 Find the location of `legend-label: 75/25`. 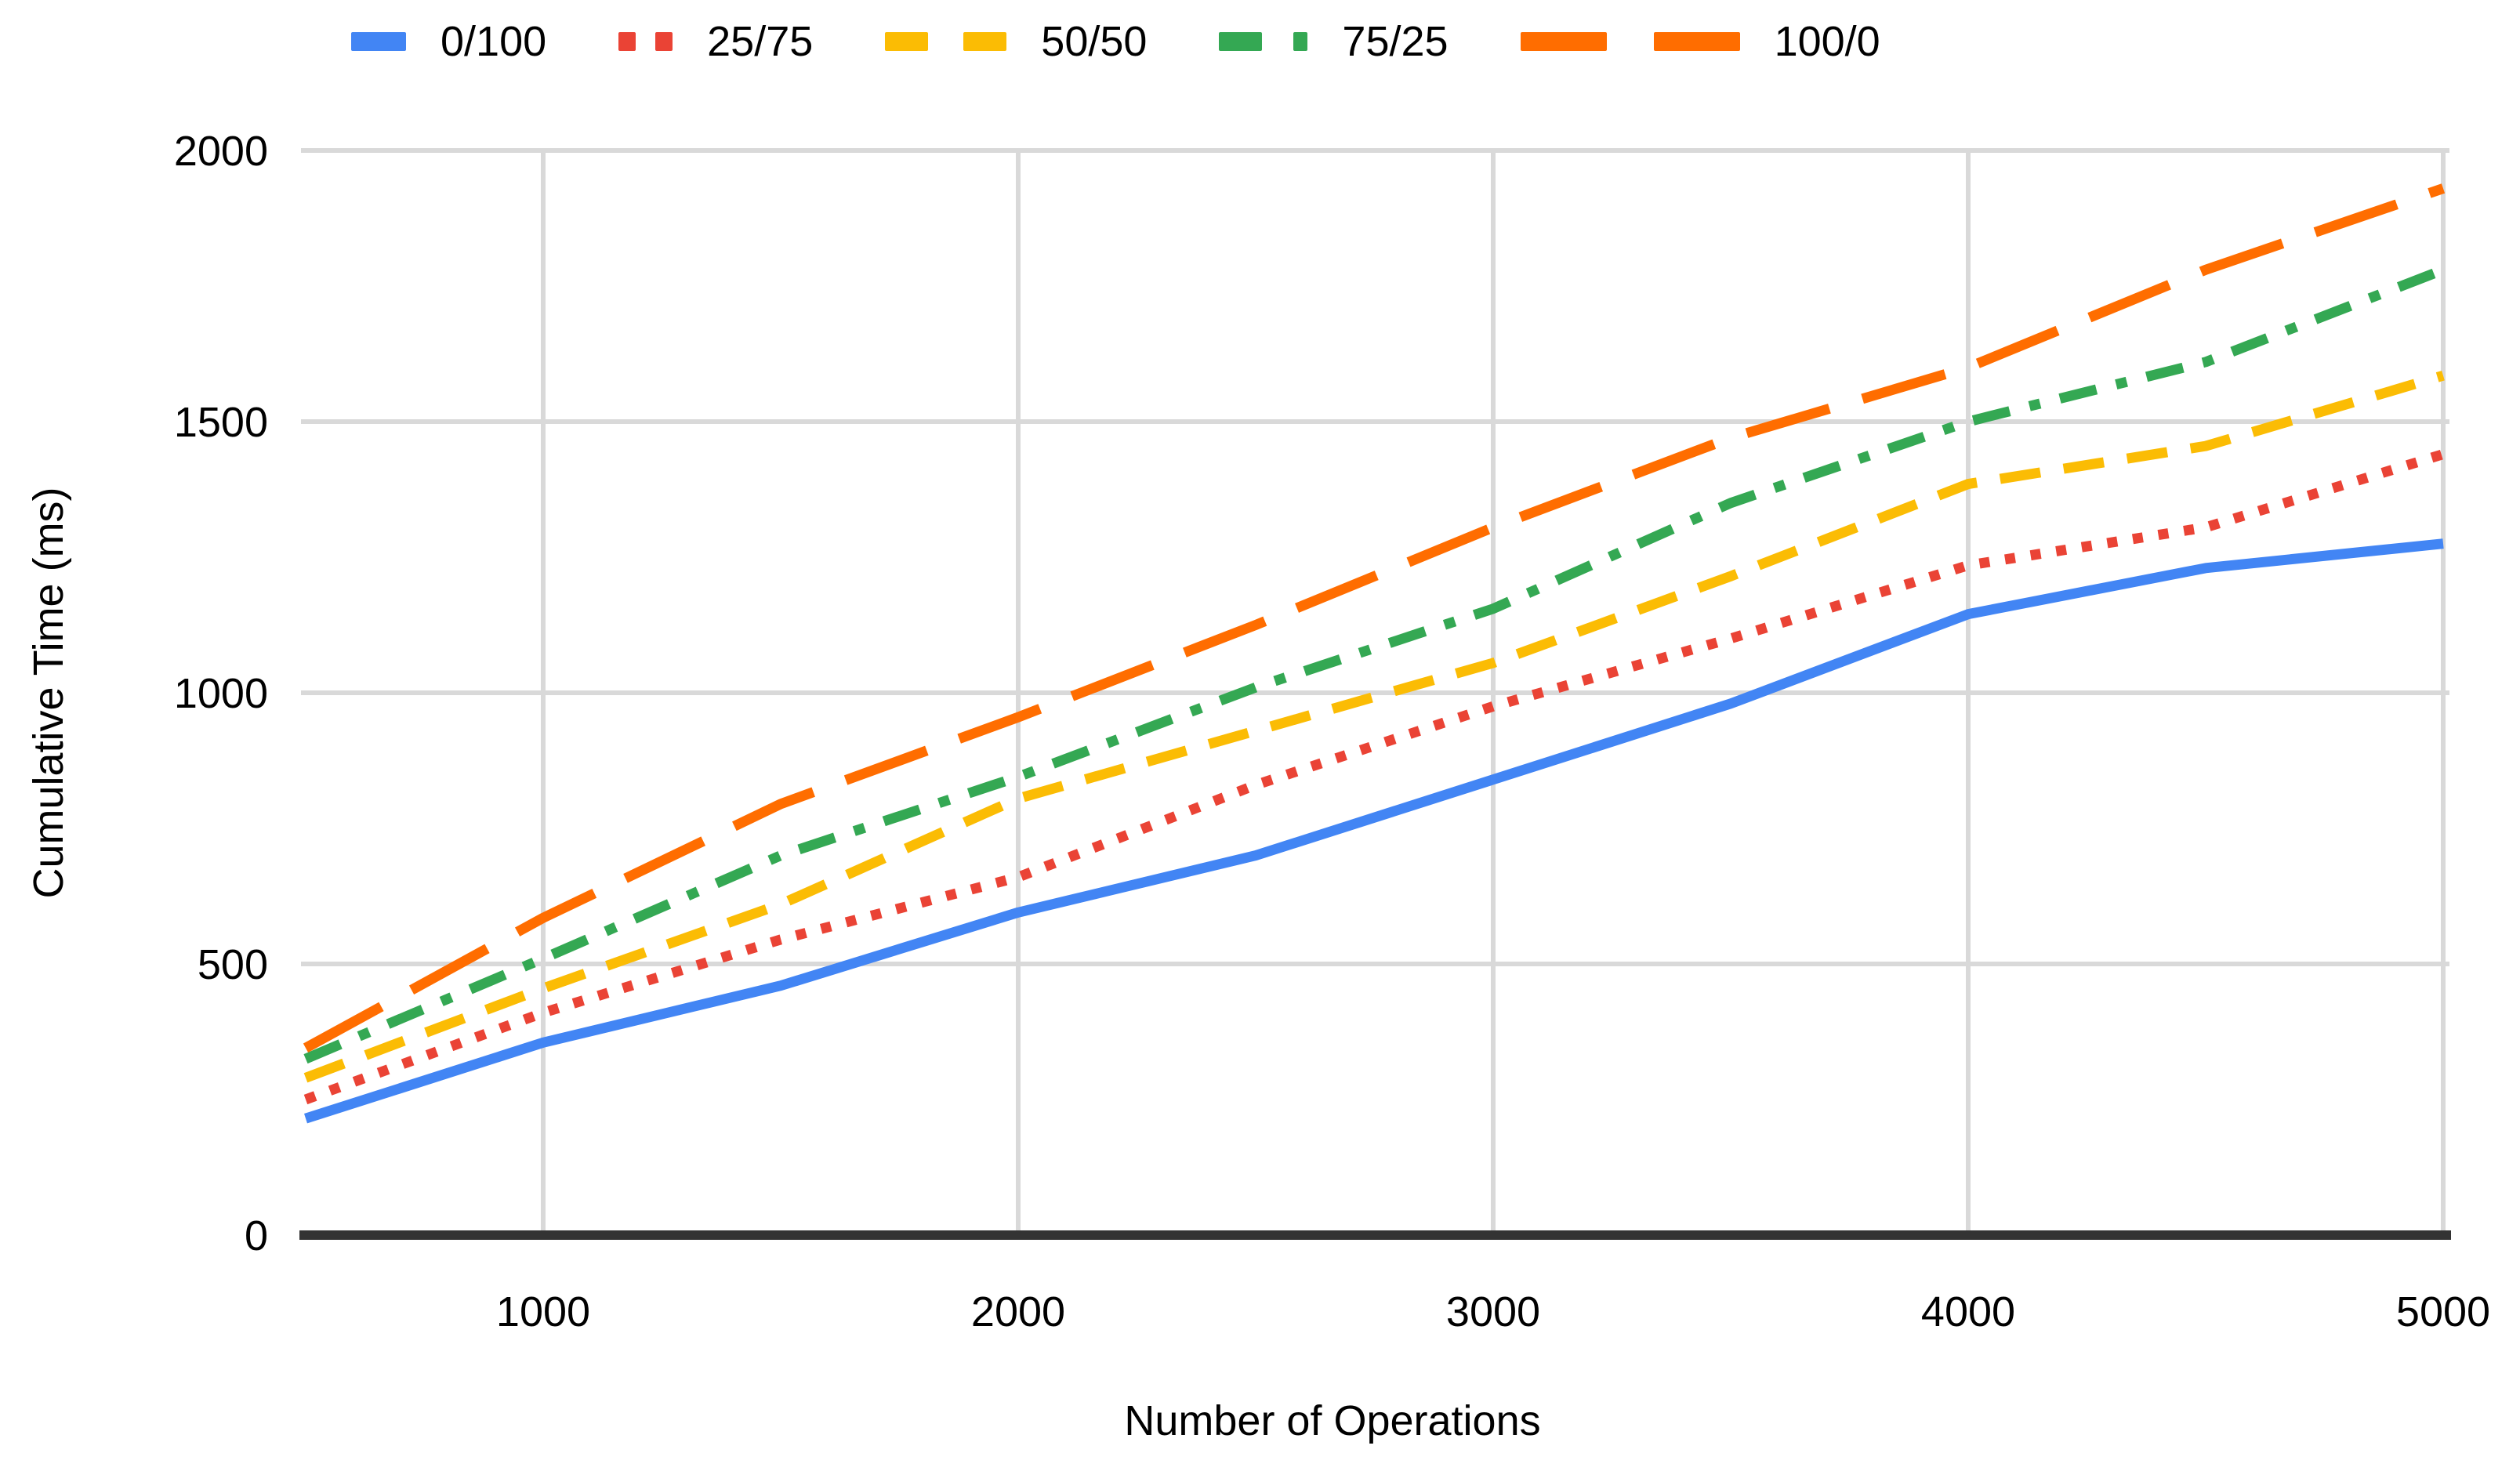

legend-label: 75/25 is located at coordinates (1395, 41).